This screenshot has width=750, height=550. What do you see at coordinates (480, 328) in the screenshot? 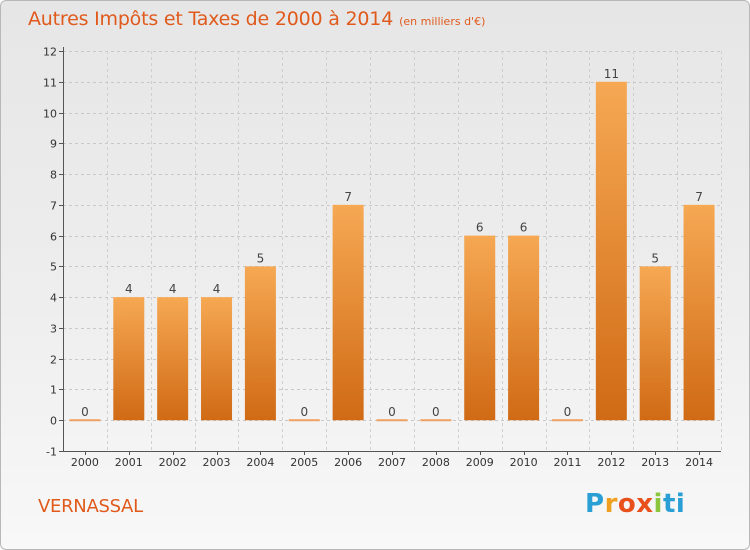
I see `bar-2009` at bounding box center [480, 328].